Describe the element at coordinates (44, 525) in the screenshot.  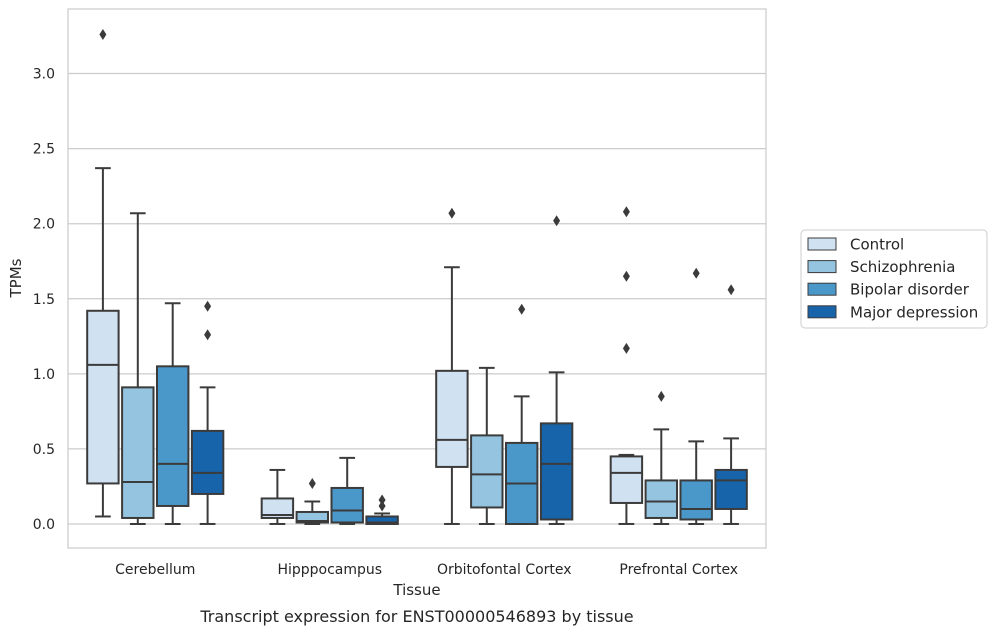
I see `y-tick-label: 0.0` at that location.